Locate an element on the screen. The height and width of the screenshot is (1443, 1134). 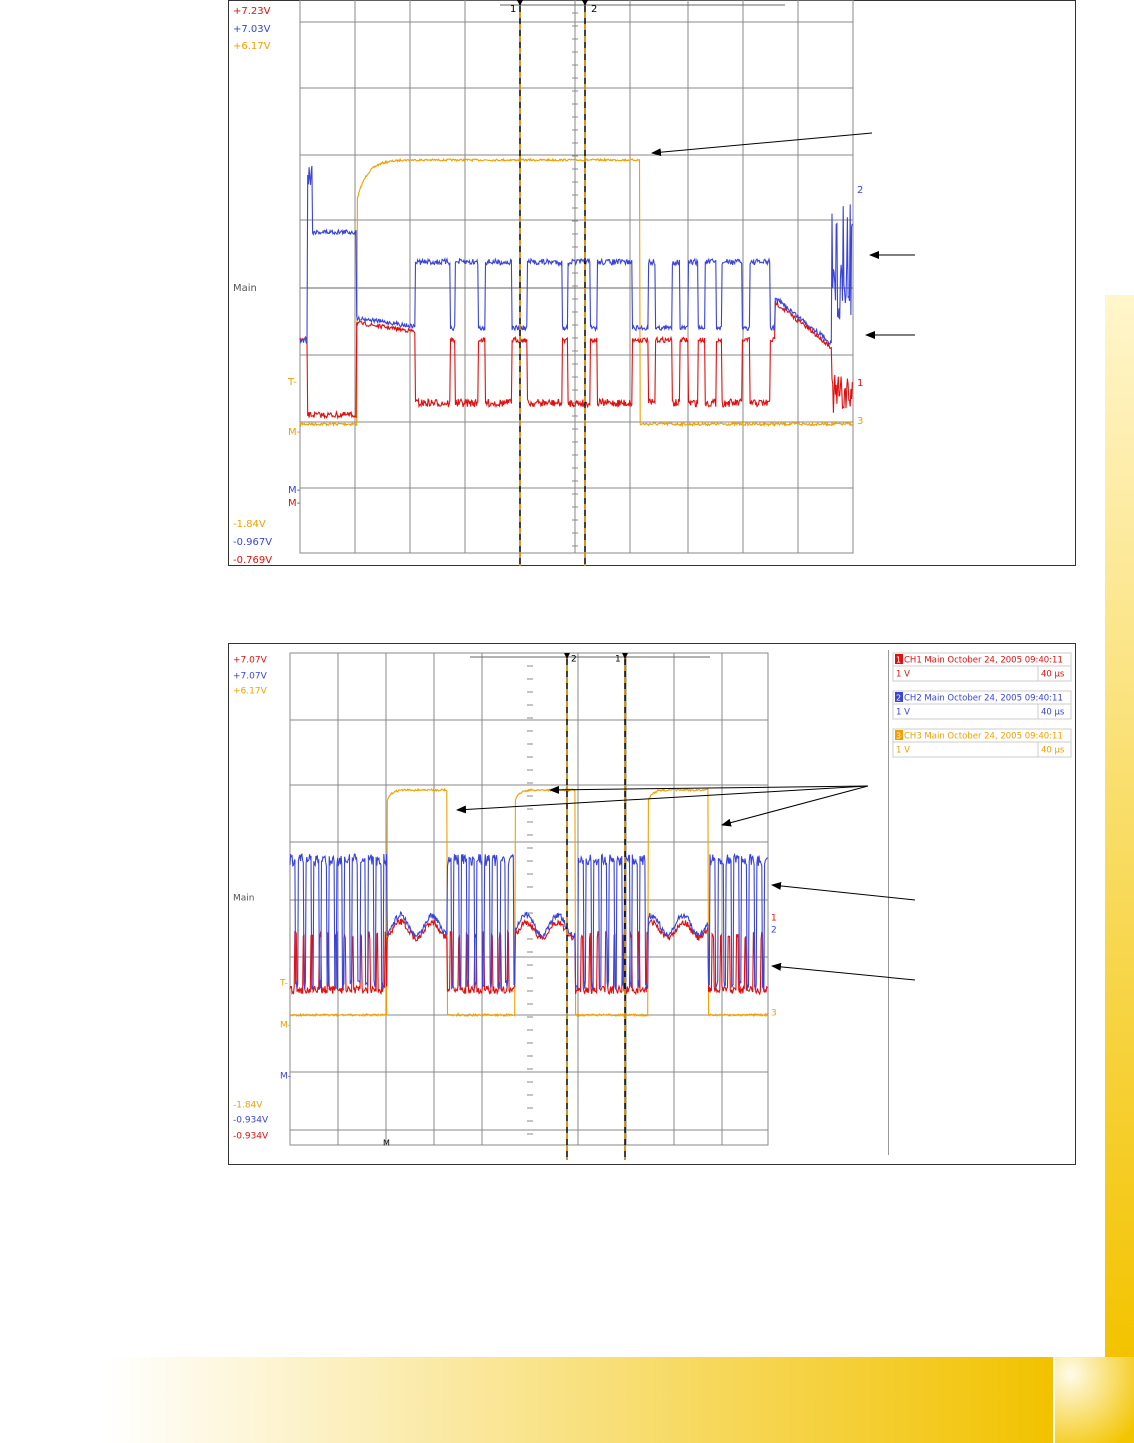
scope-grid is located at coordinates (529, 899).